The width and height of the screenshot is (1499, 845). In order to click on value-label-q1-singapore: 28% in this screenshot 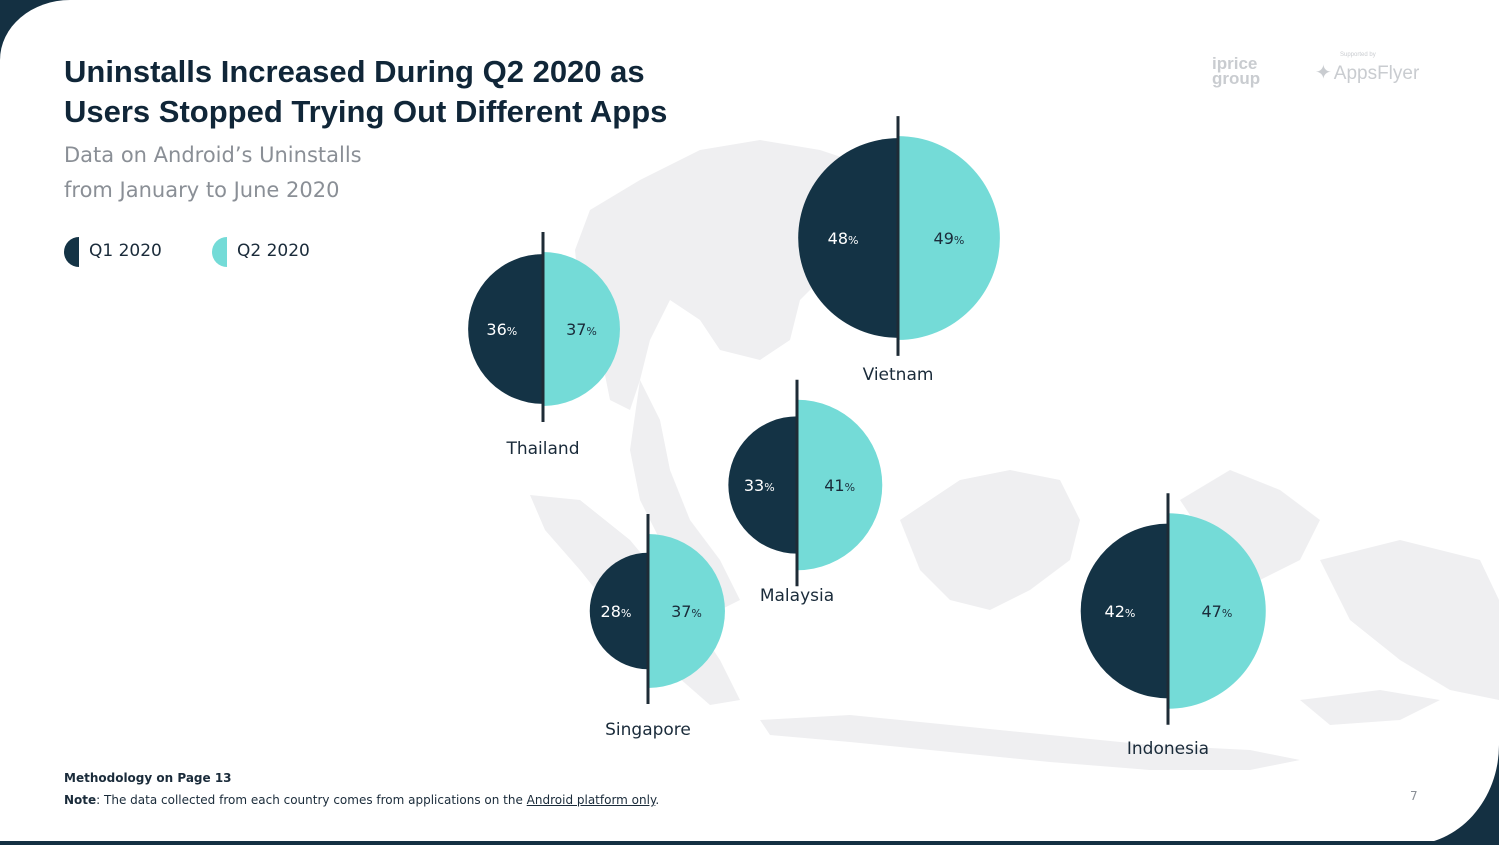, I will do `click(616, 611)`.